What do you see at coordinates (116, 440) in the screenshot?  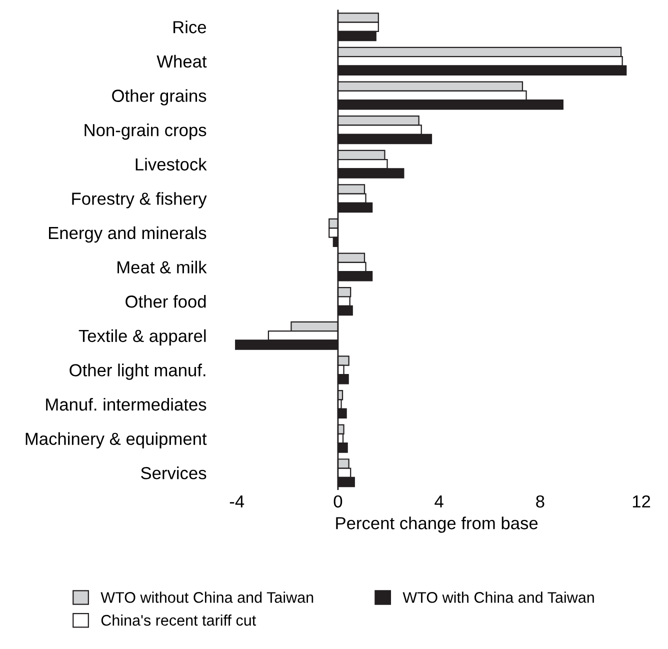 I see `y-tick-label: Machinery & equipment` at bounding box center [116, 440].